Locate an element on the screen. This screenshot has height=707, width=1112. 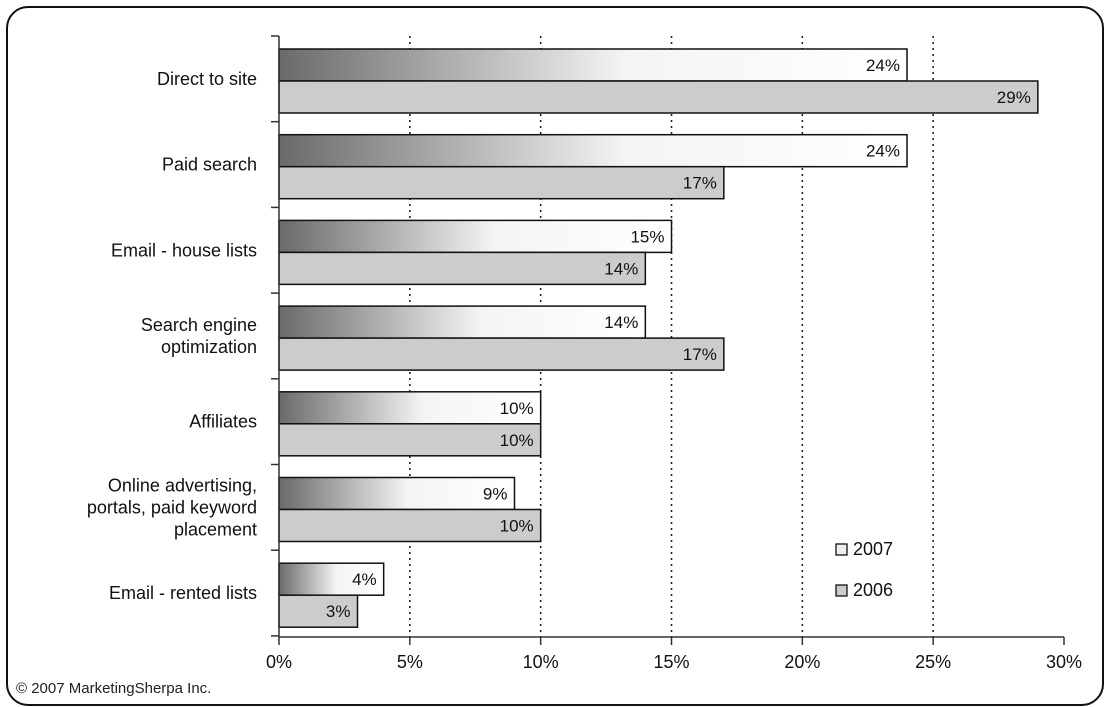
x-tick-label: 25% is located at coordinates (933, 662).